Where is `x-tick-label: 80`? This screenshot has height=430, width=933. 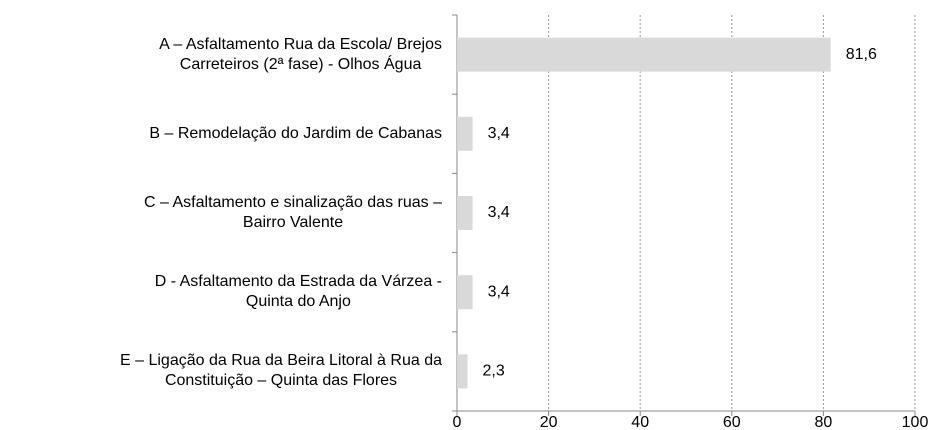
x-tick-label: 80 is located at coordinates (824, 422).